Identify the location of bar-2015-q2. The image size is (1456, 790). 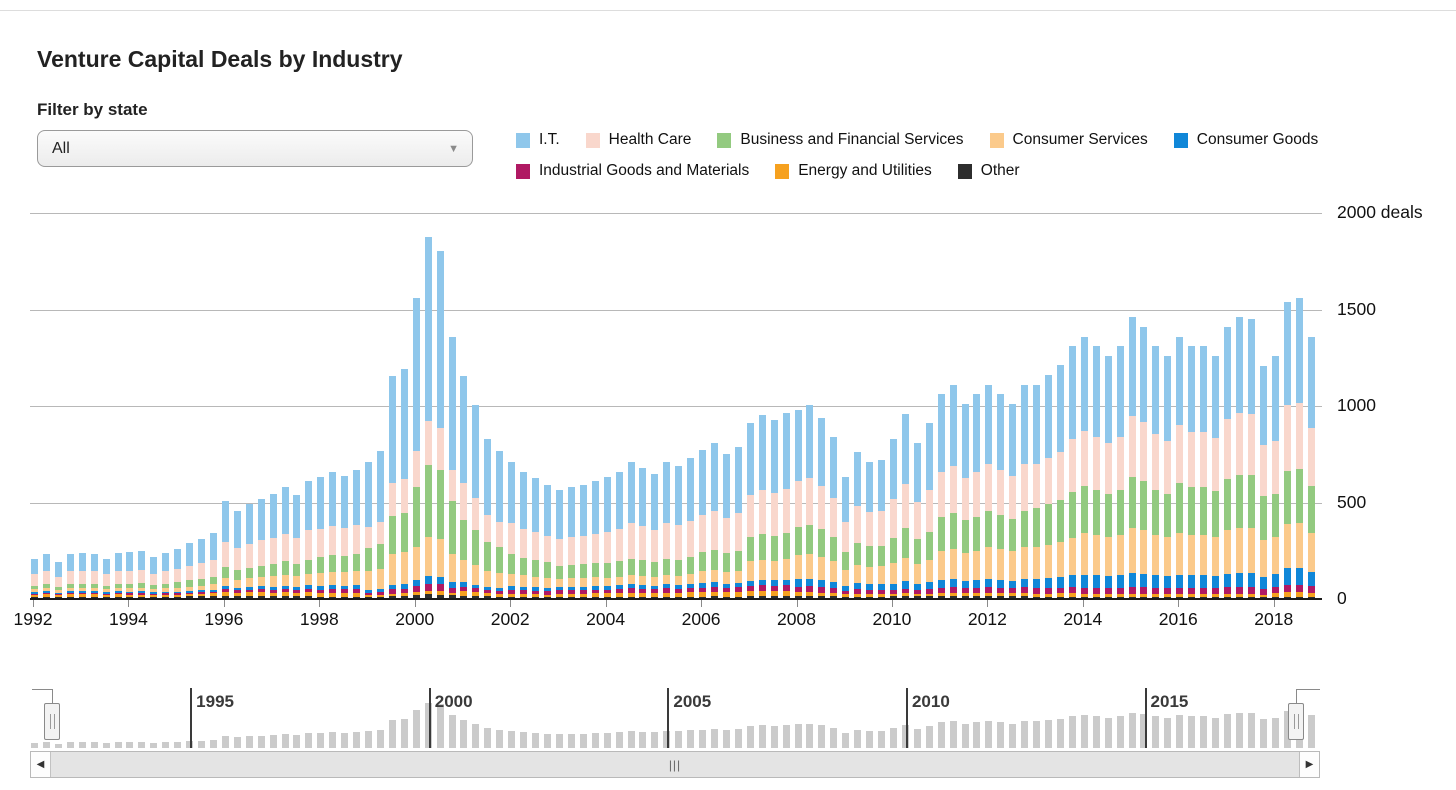
(1144, 462).